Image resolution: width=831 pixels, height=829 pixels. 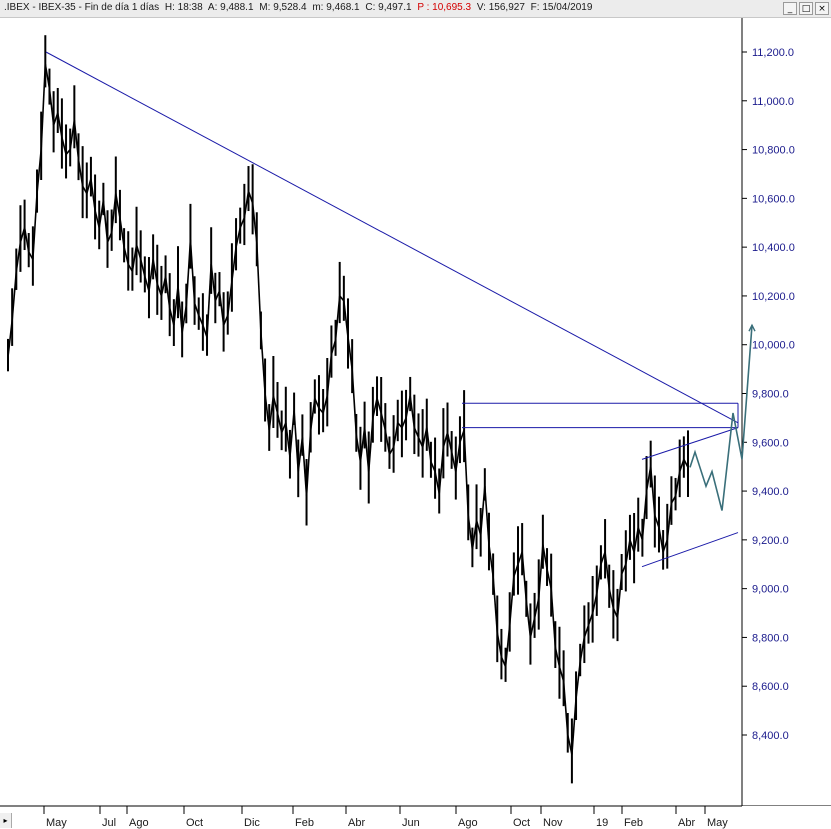 I want to click on scroll-left-icon: ▸, so click(x=6, y=820).